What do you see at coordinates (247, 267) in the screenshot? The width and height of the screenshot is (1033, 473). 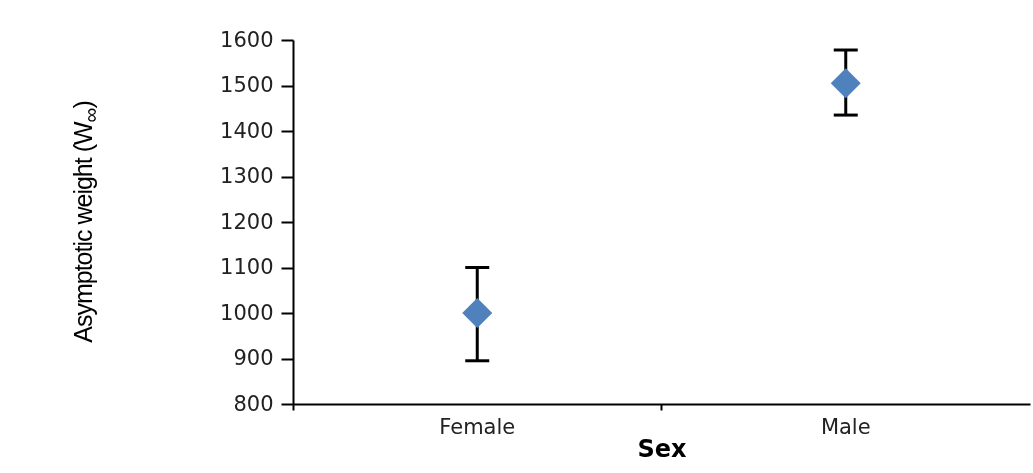 I see `y-tick-label: 1100` at bounding box center [247, 267].